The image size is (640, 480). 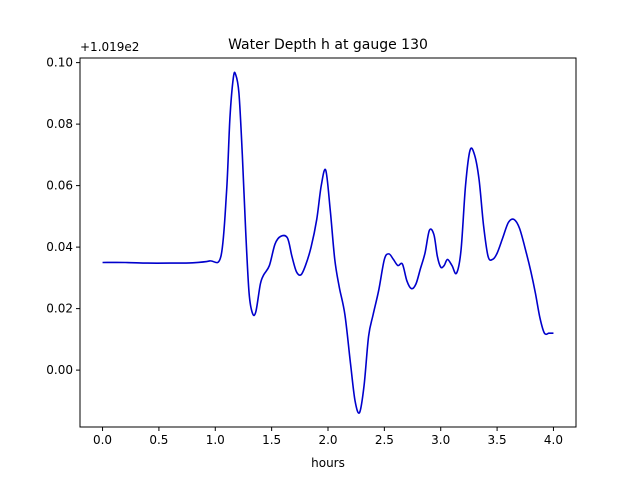 I want to click on x-tick-label: 1.0, so click(x=215, y=440).